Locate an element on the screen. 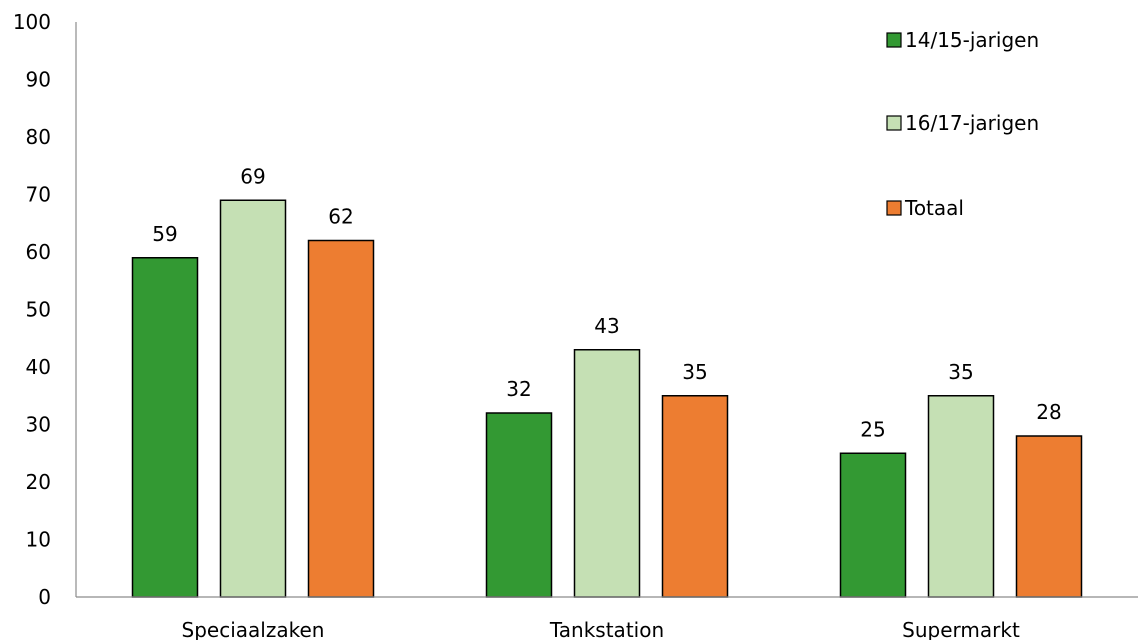 The height and width of the screenshot is (640, 1139). x-axis-labels: Speciaalzaken Tankstation Supermarkt is located at coordinates (601, 629).